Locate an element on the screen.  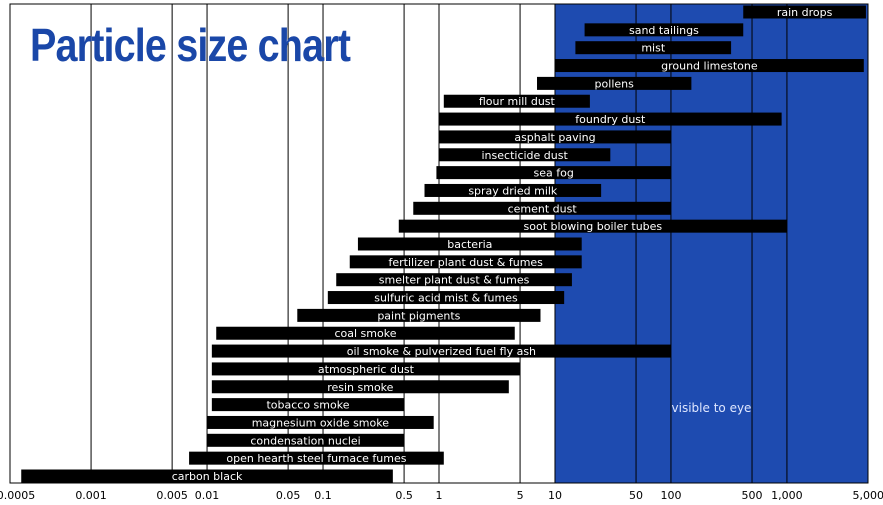
x-tick-label: 0.5 is located at coordinates (404, 495).